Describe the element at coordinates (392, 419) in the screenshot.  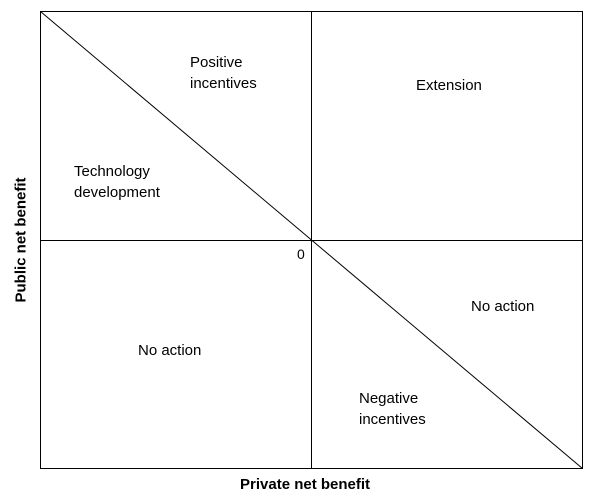
I see `label-negative-incentives-line2: incentives` at that location.